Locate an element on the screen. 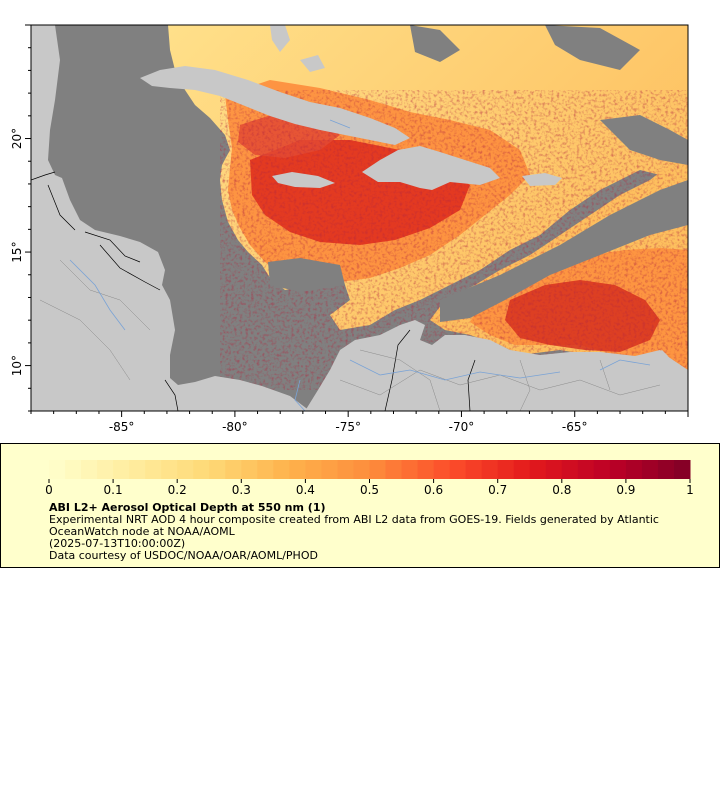  colorbar-tick-label: 0.6 is located at coordinates (433, 490).